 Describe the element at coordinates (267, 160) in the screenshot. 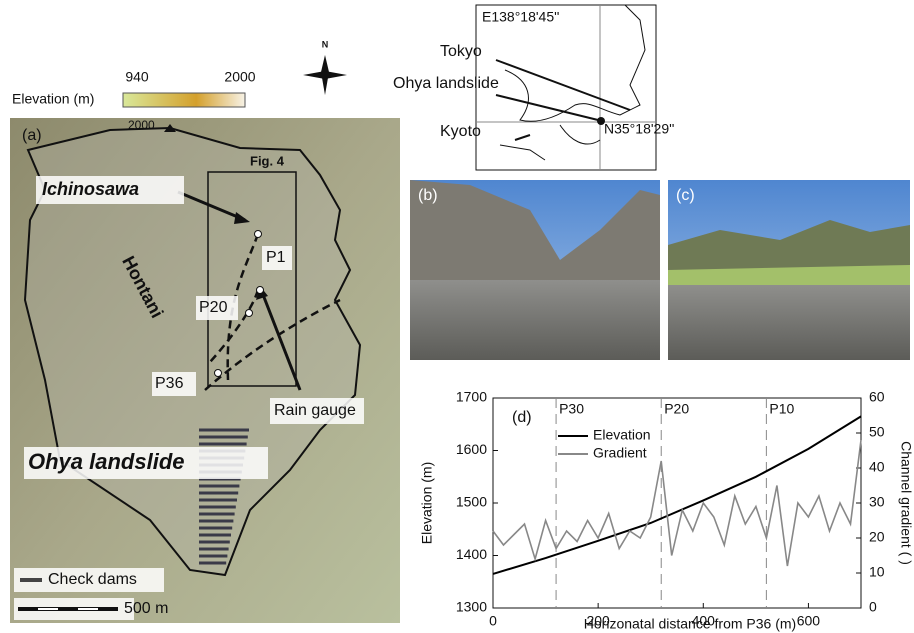

I see `fig4-label: Fig. 4` at that location.